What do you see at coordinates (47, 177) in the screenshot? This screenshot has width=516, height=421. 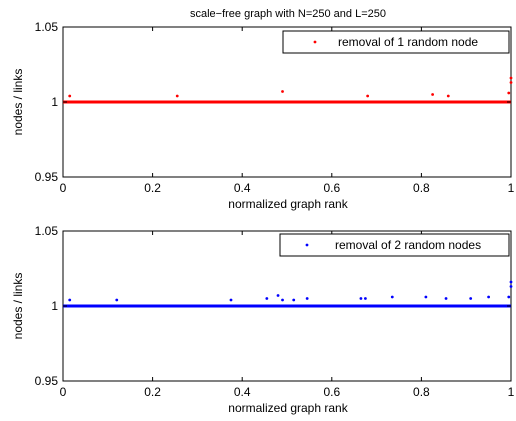 I see `top-ytick-label: 0.95` at bounding box center [47, 177].